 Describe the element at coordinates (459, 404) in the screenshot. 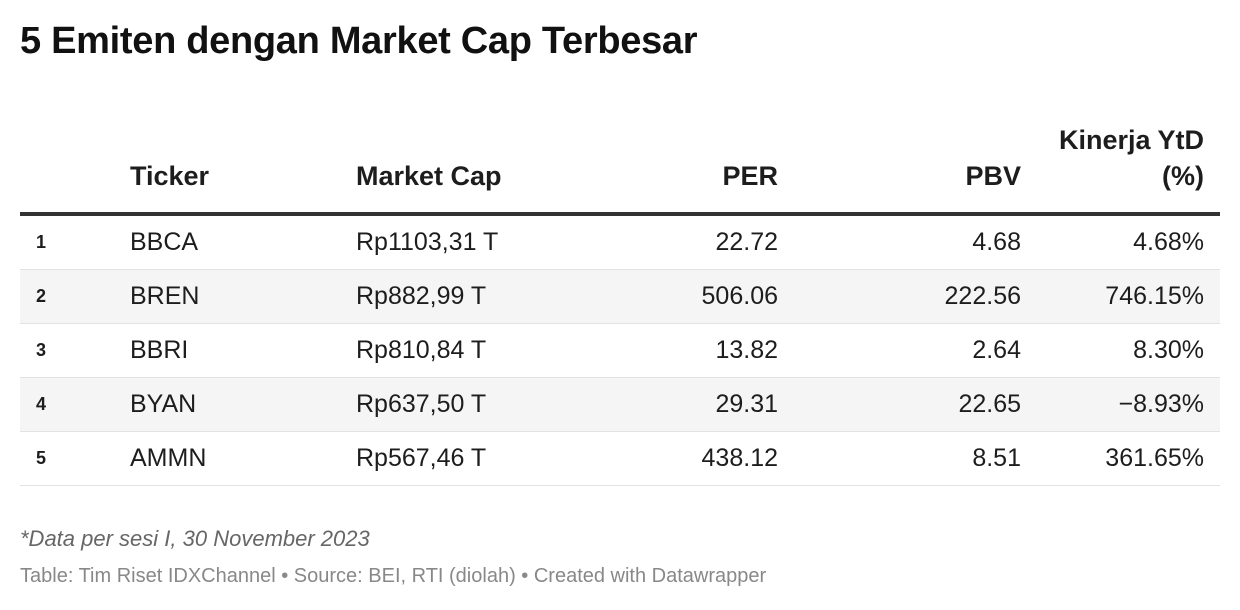

I see `market-cap-cell: Rp637,50 T` at that location.